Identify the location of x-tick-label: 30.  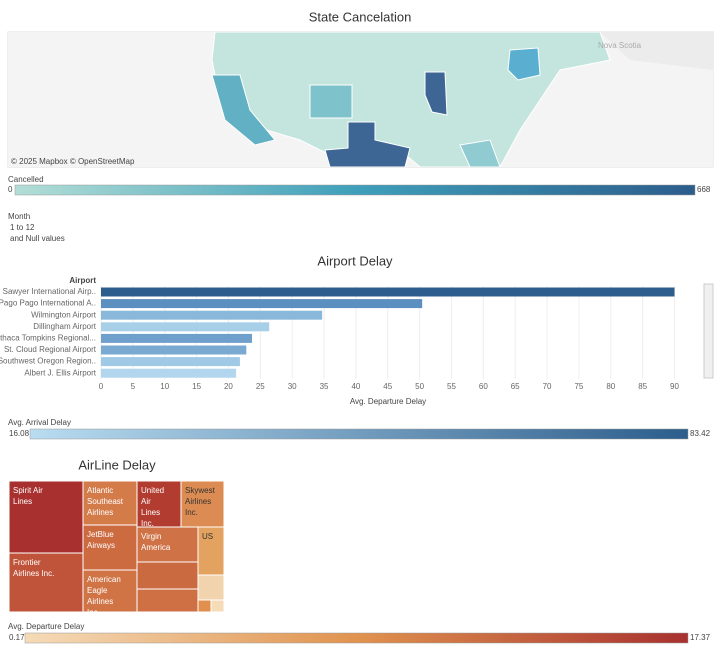
(292, 386).